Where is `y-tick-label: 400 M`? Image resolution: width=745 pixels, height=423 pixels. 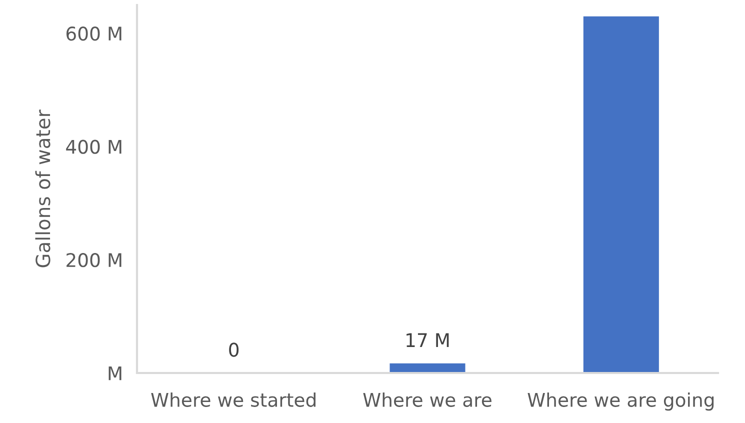
y-tick-label: 400 M is located at coordinates (94, 147).